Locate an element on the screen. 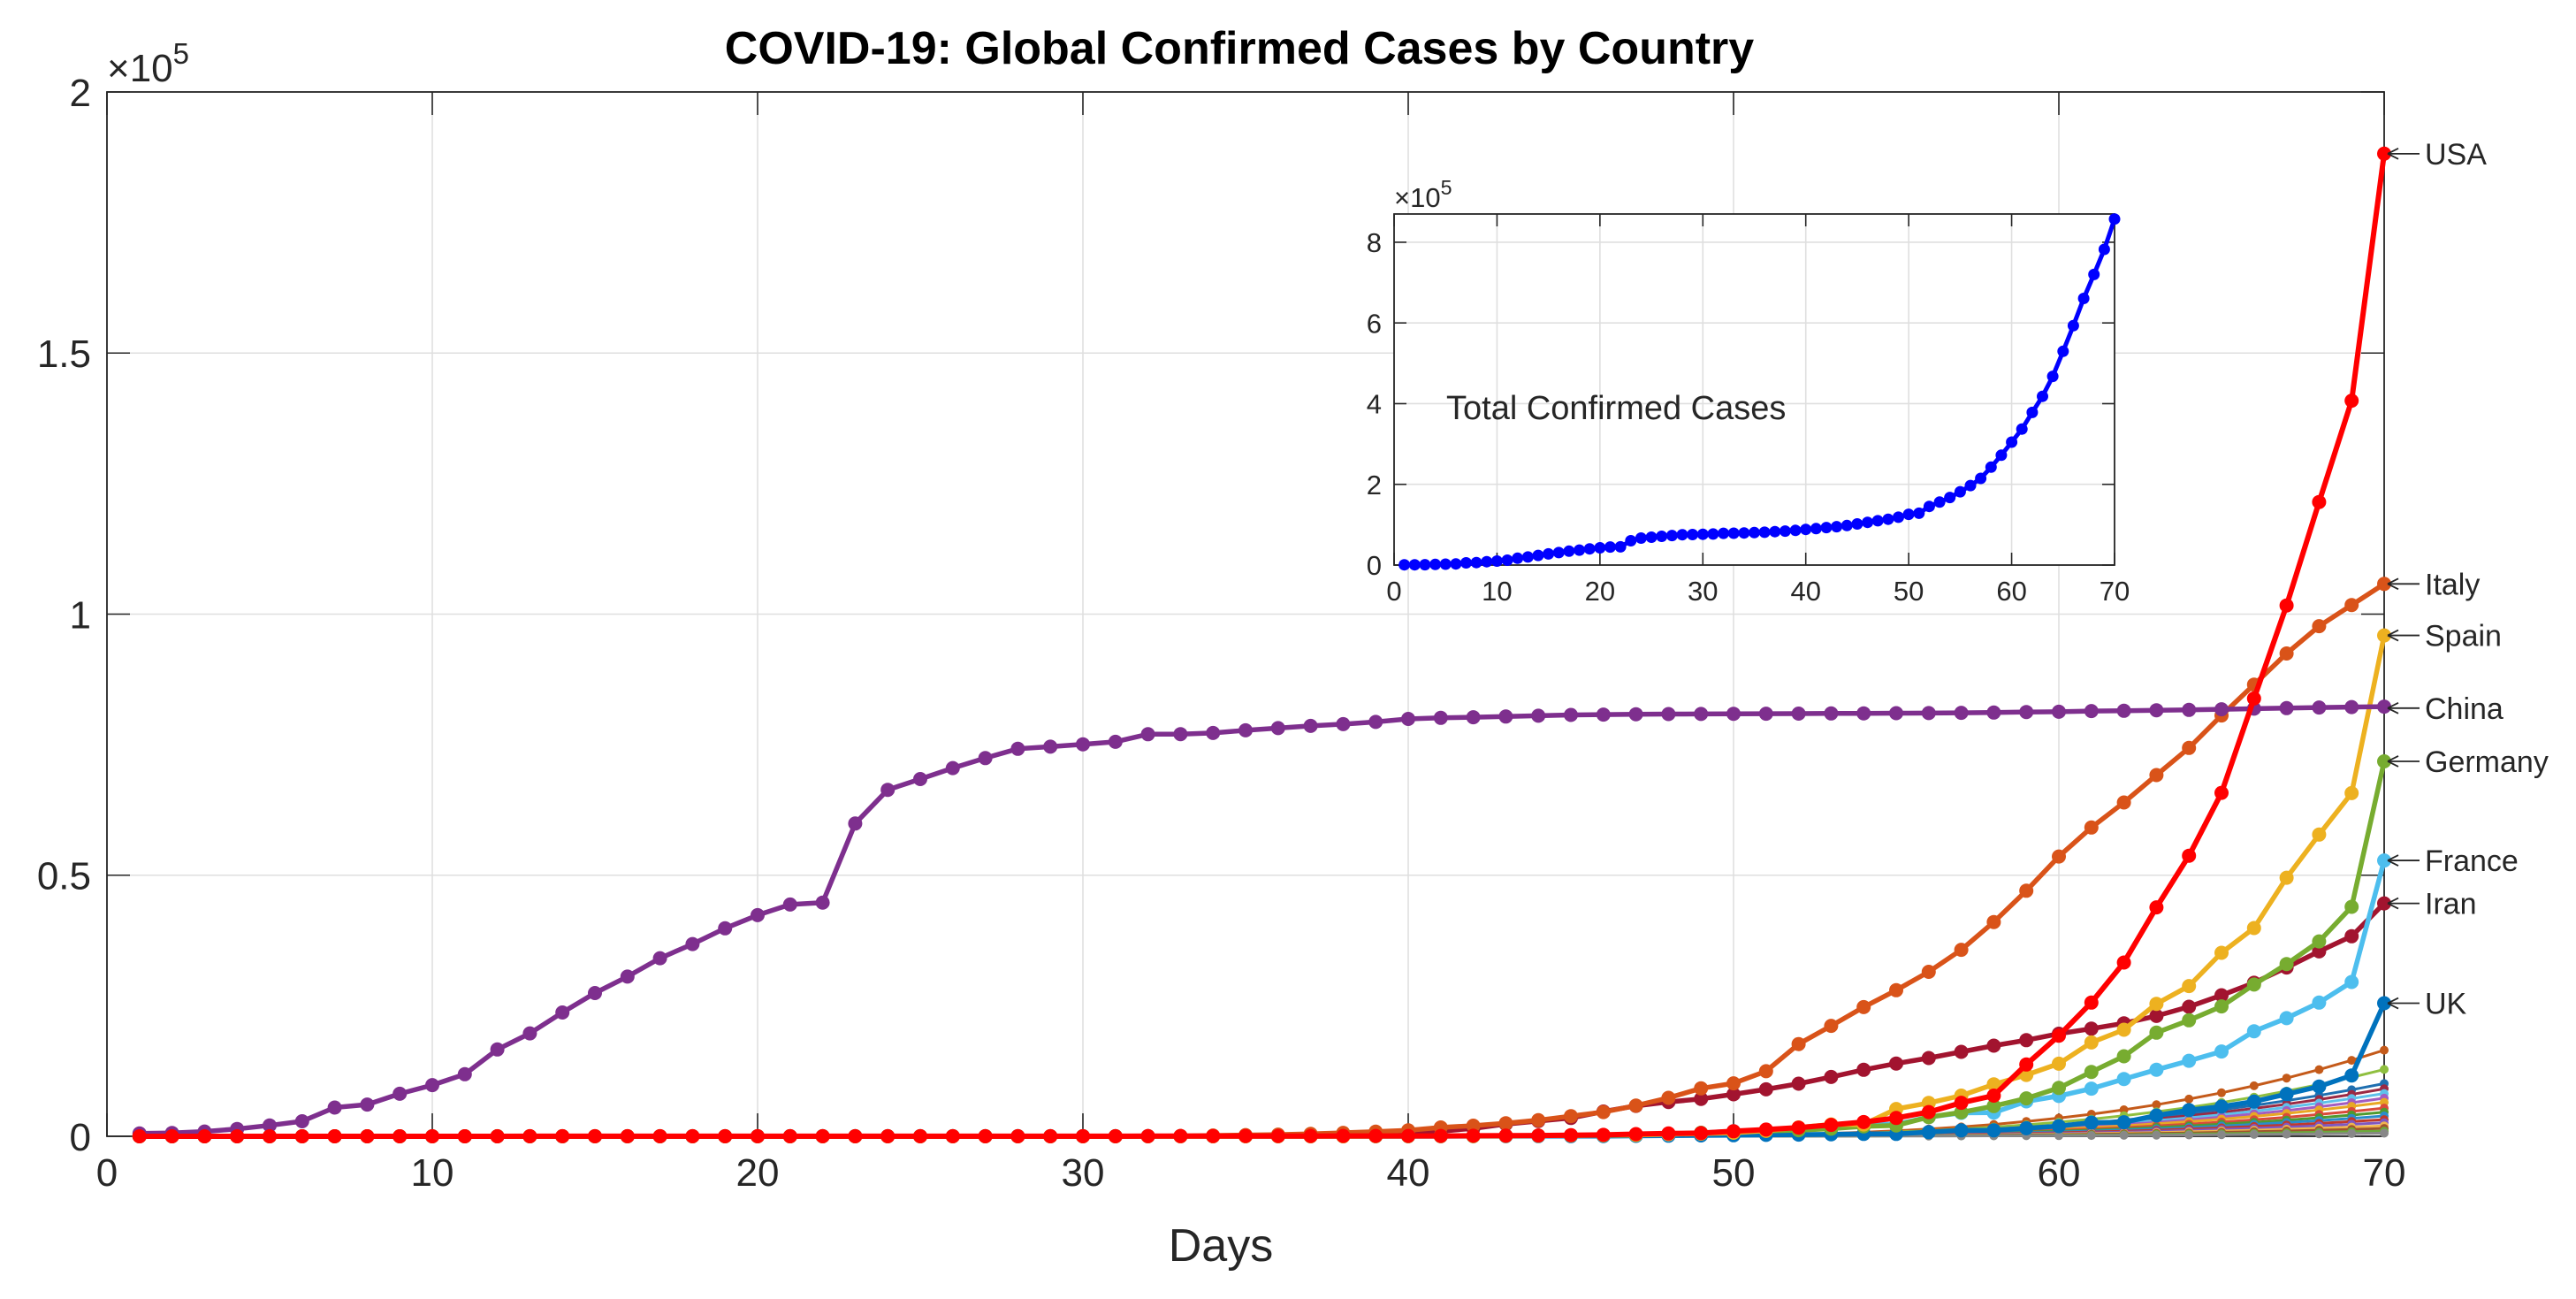  inset-x-tick-label: 40 is located at coordinates (1805, 591).